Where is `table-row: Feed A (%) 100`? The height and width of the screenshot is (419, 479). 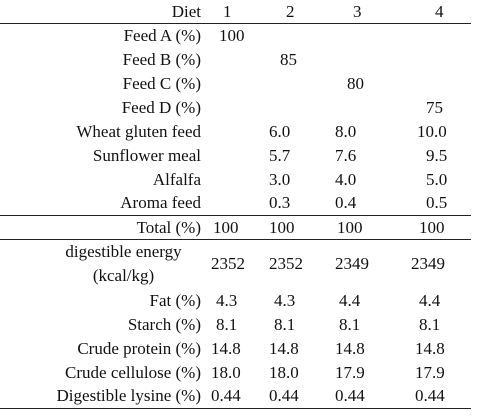 table-row: Feed A (%) 100 is located at coordinates (235, 35).